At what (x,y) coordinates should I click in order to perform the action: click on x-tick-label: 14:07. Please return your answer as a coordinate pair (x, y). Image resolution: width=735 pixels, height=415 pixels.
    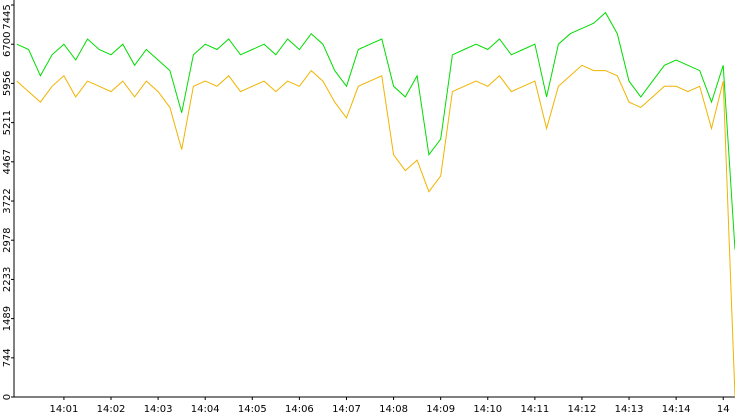
    Looking at the image, I should click on (346, 409).